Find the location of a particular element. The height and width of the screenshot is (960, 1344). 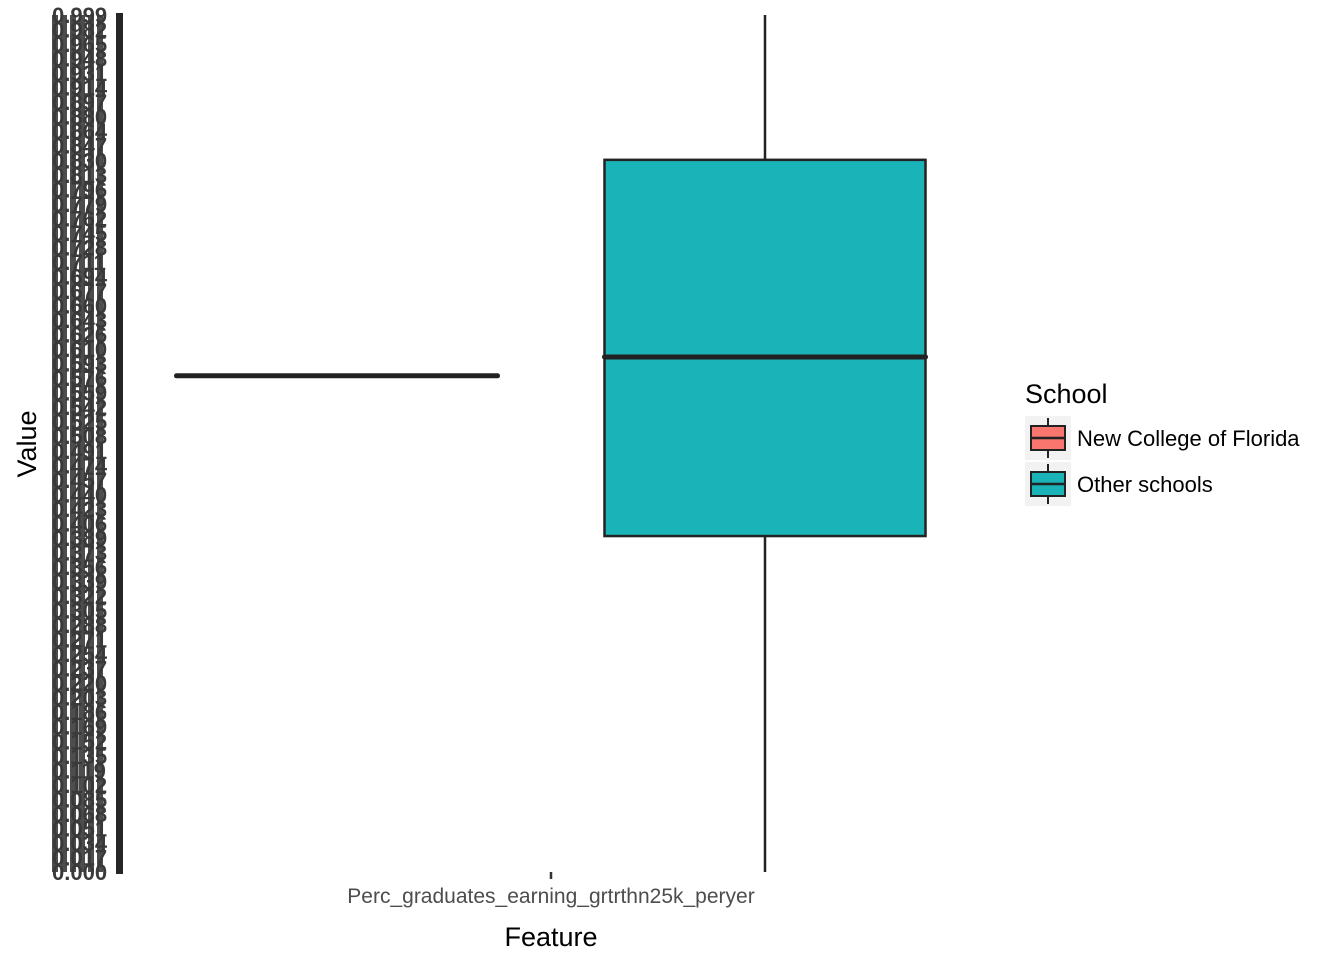

legend-title: School is located at coordinates (1066, 394).